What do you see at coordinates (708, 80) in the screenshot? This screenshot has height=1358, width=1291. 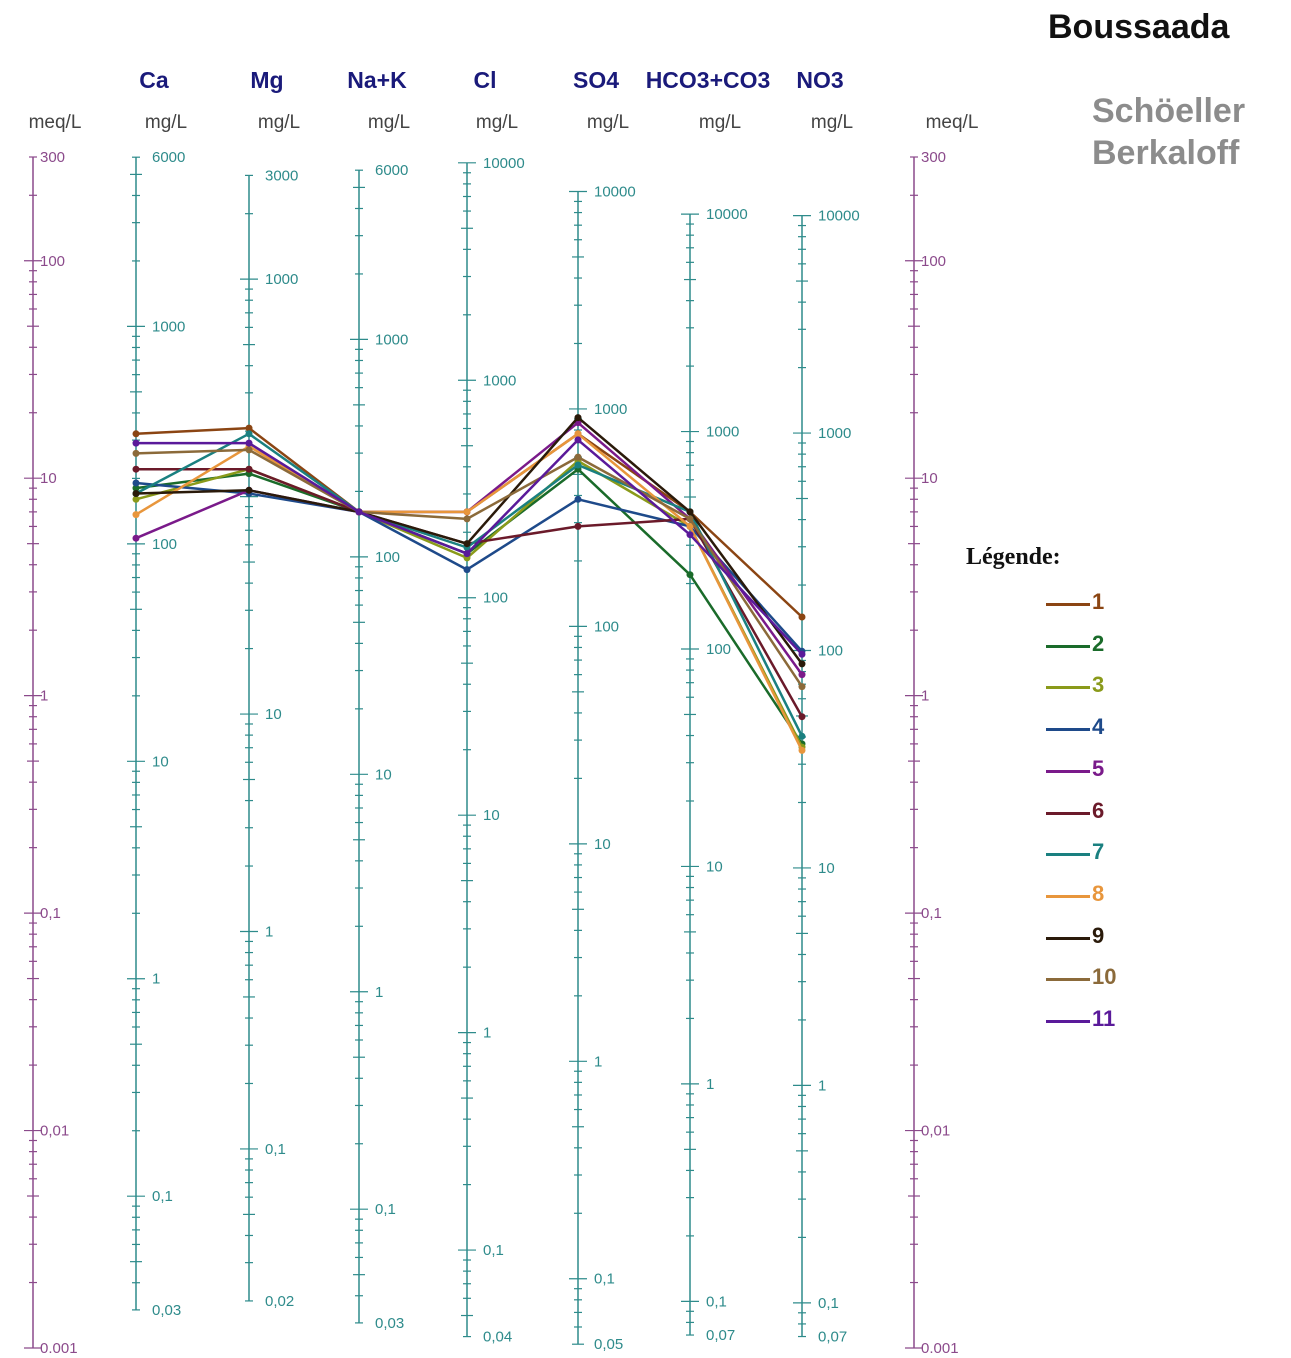 I see `ion-label: HCO3+CO3` at bounding box center [708, 80].